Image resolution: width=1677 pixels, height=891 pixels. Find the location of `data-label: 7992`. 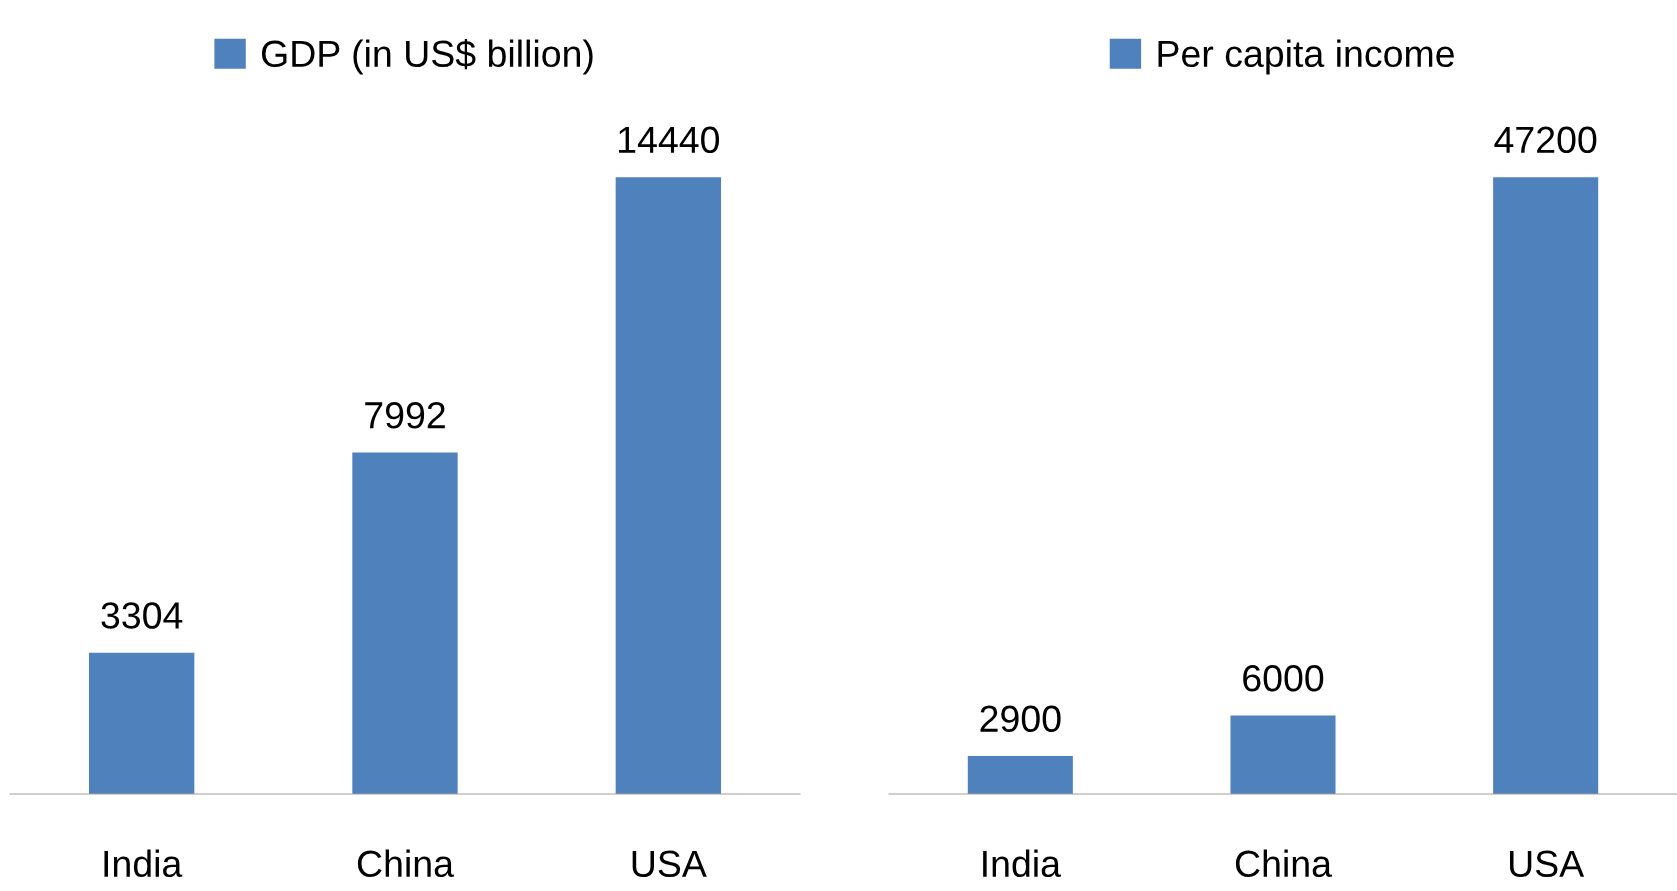

data-label: 7992 is located at coordinates (405, 415).